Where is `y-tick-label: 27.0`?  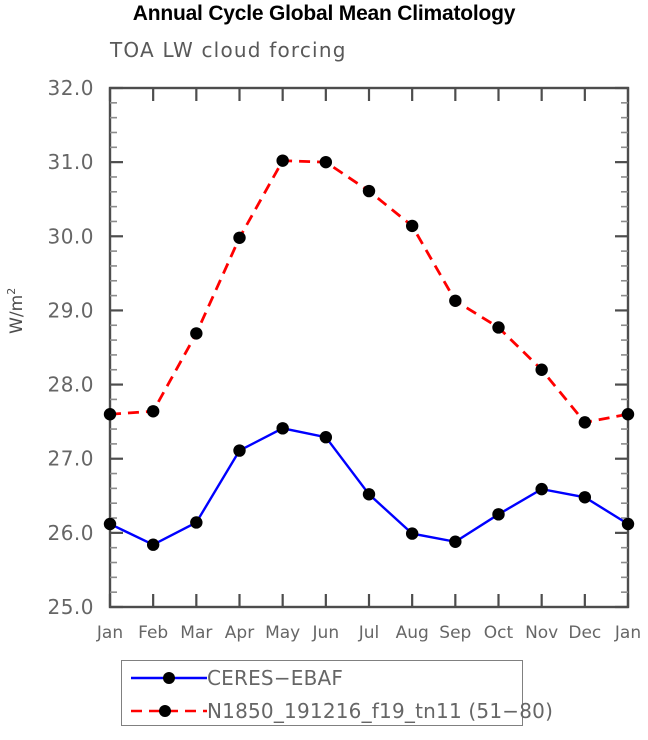 y-tick-label: 27.0 is located at coordinates (70, 459).